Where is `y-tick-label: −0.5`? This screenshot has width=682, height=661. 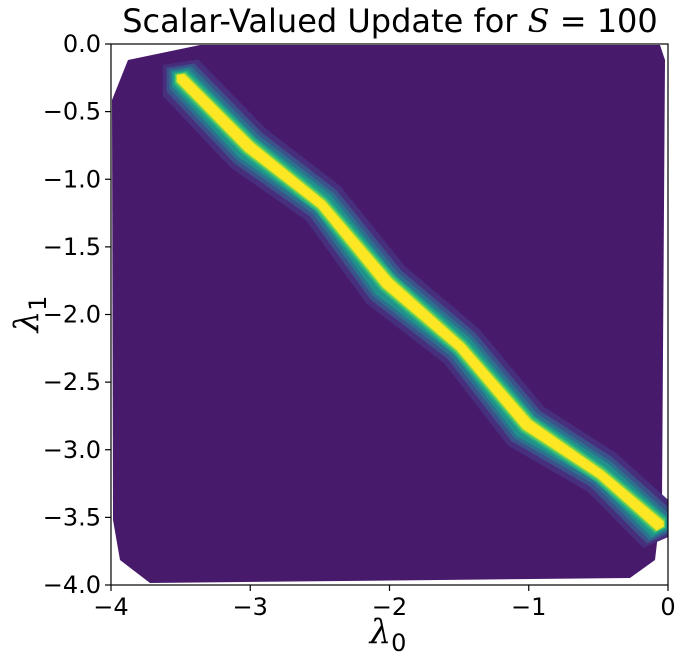 y-tick-label: −0.5 is located at coordinates (72, 112).